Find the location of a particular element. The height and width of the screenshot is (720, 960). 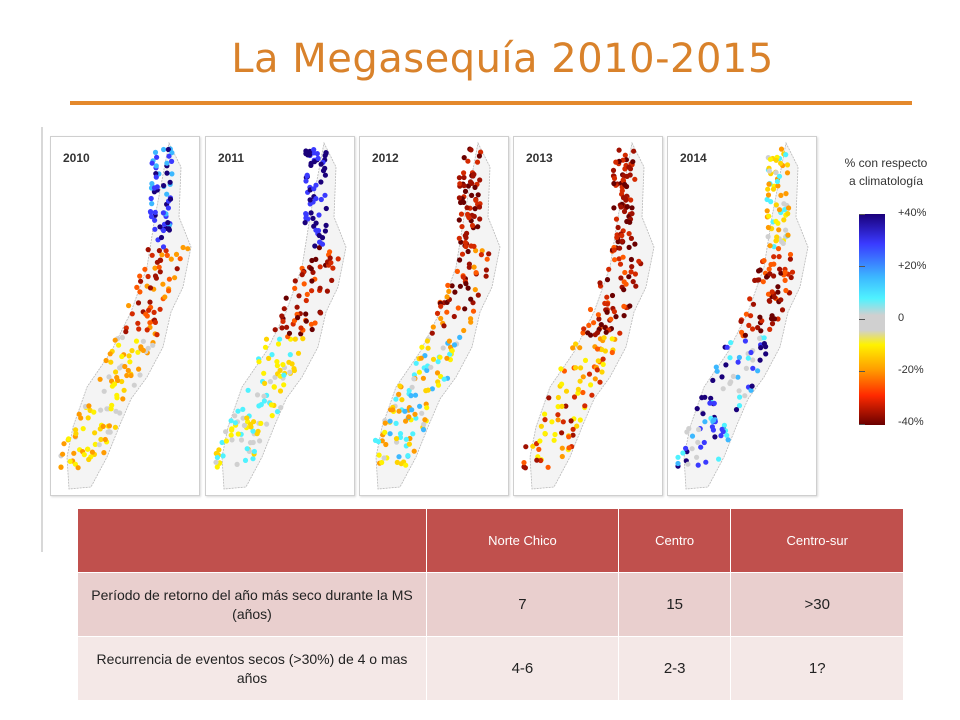

map-2014 is located at coordinates (742, 315).